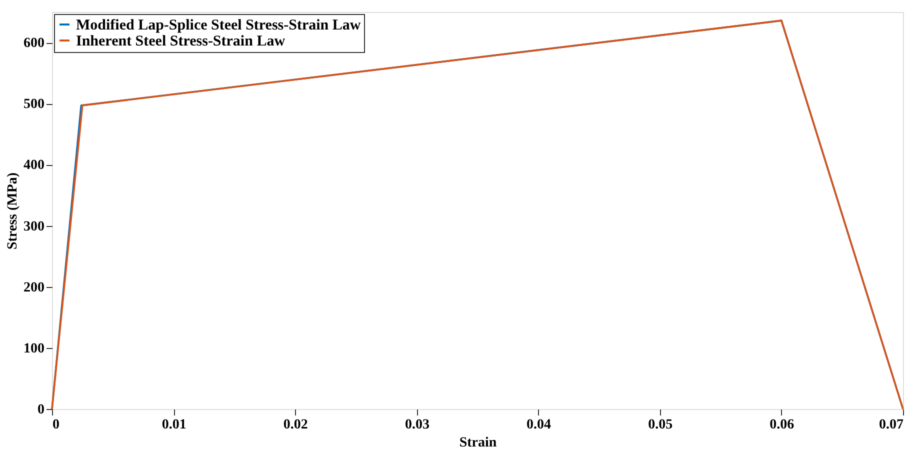 The width and height of the screenshot is (916, 452). I want to click on x-tick-label: 0.06, so click(782, 425).